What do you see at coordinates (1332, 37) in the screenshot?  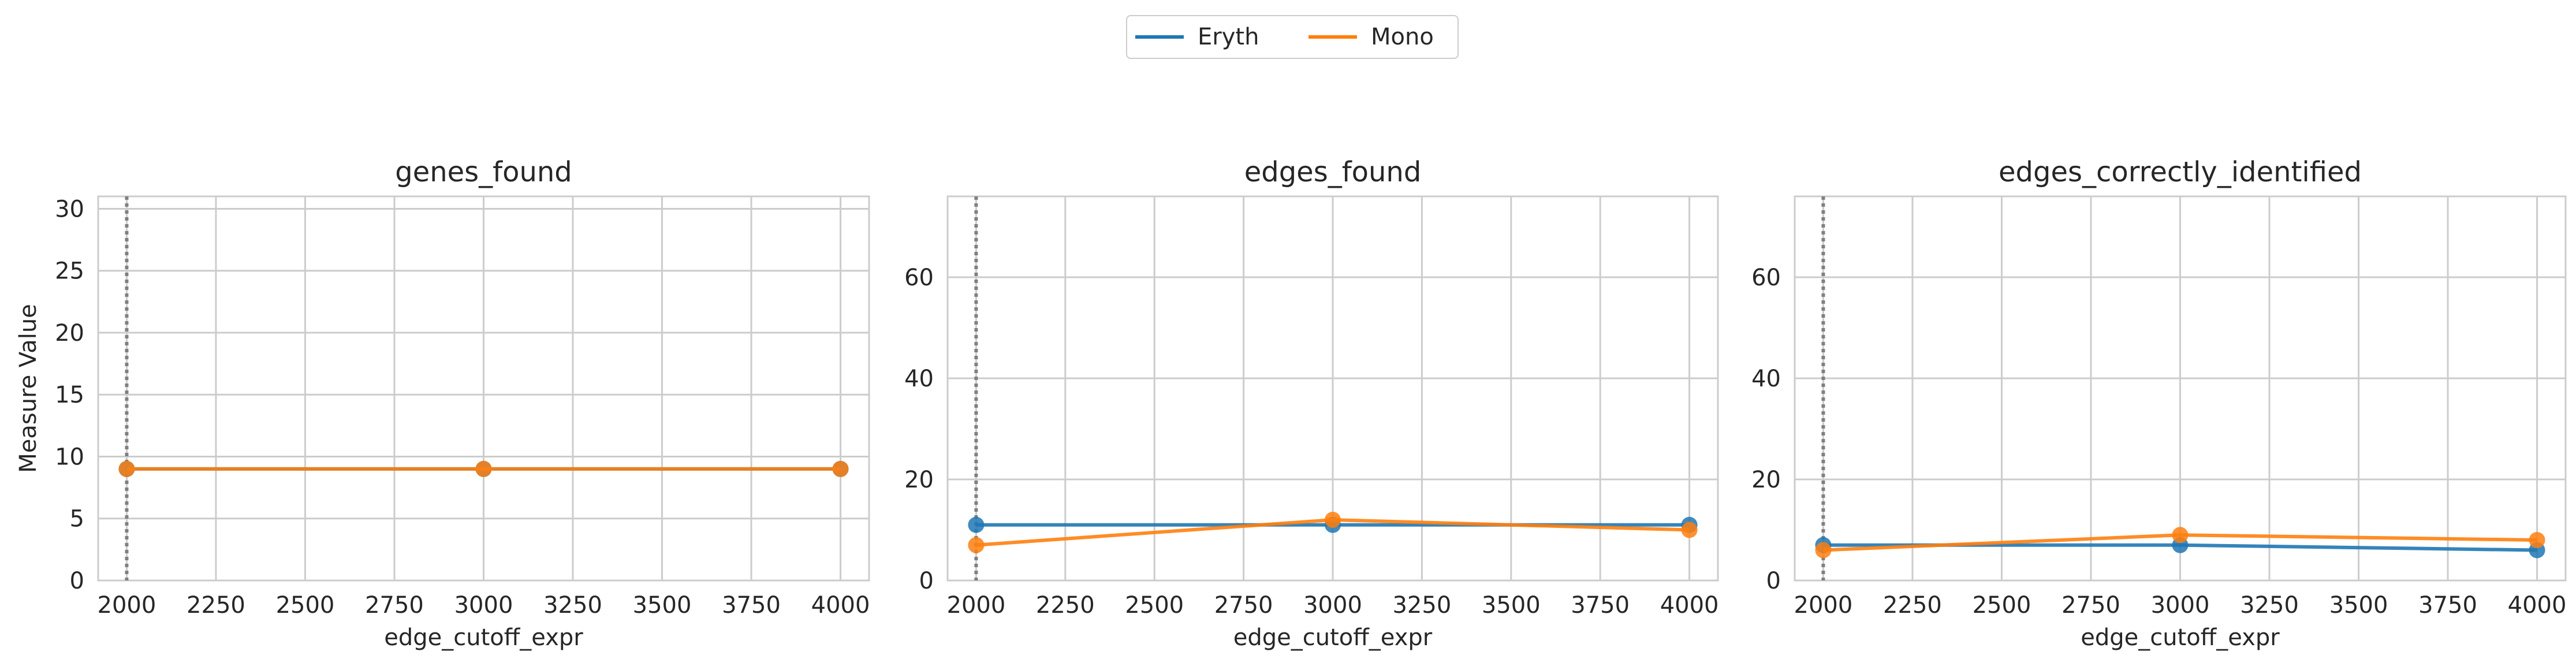 I see `legend-swatch-mono` at bounding box center [1332, 37].